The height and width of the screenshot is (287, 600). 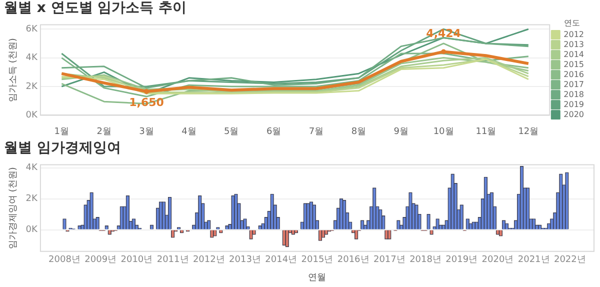 I want to click on x-tick-label: 2019년, so click(x=462, y=260).